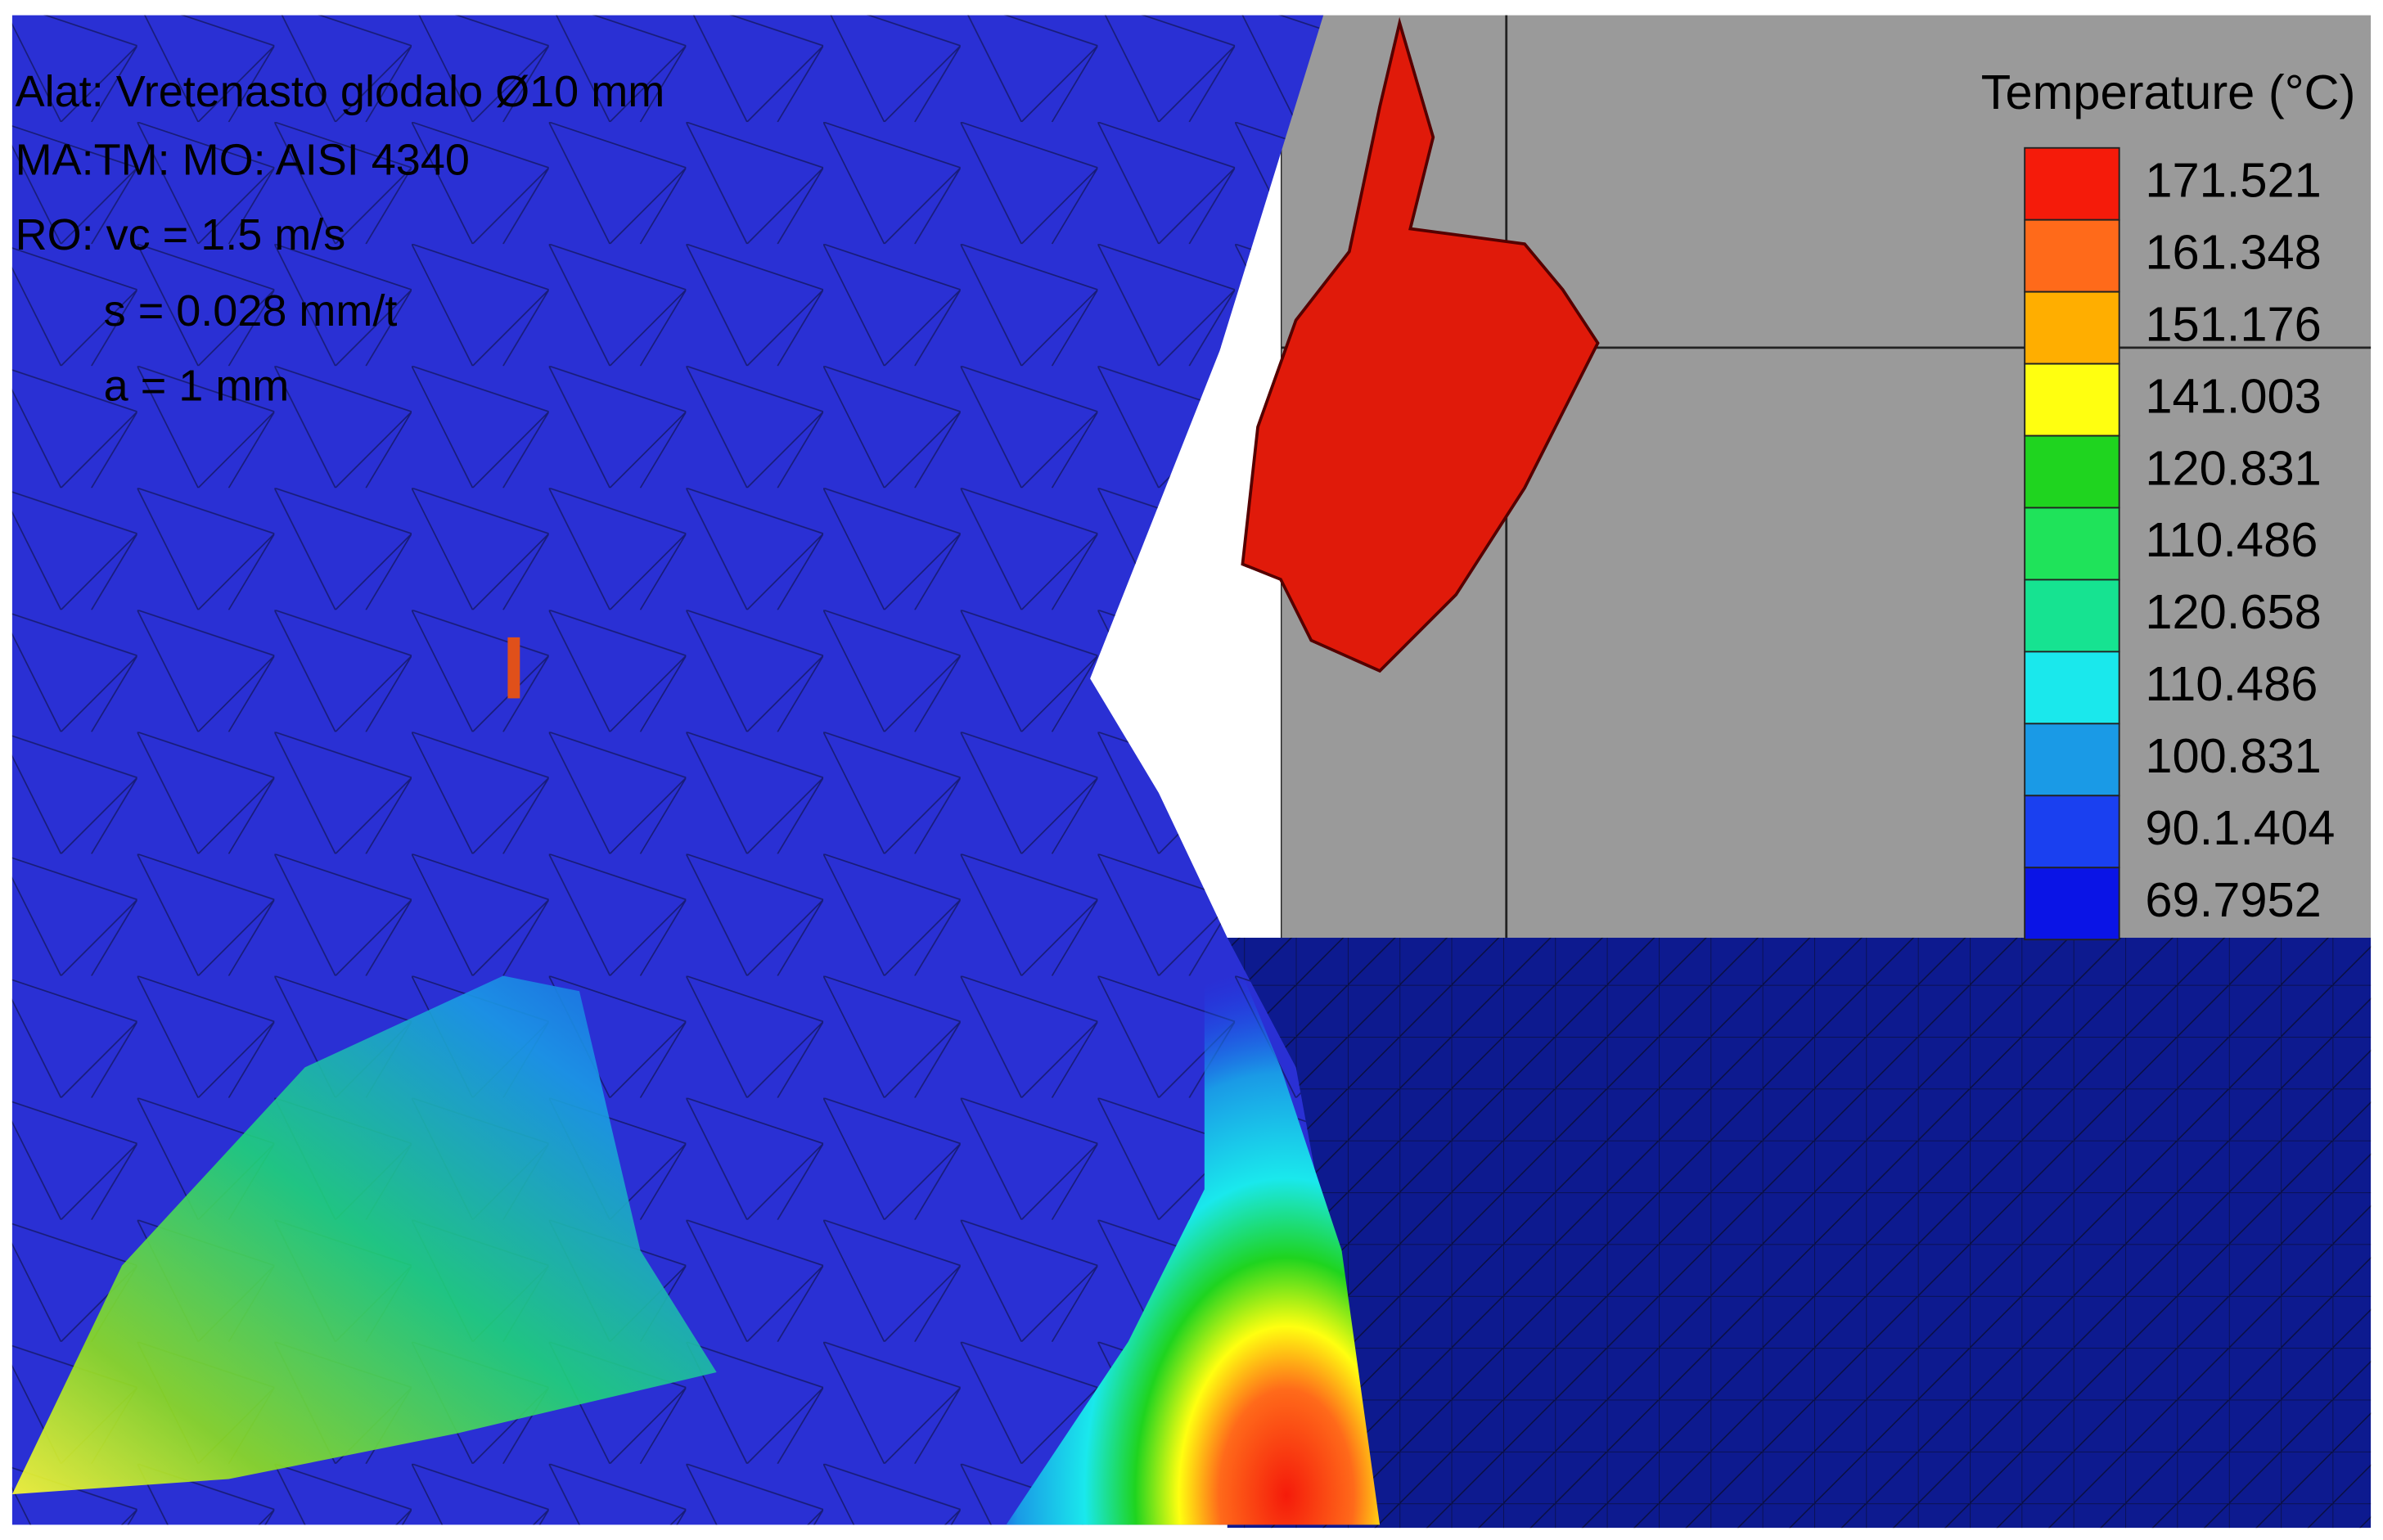 The height and width of the screenshot is (1540, 2383). Describe the element at coordinates (2233, 251) in the screenshot. I see `legend-label: 161.348` at that location.